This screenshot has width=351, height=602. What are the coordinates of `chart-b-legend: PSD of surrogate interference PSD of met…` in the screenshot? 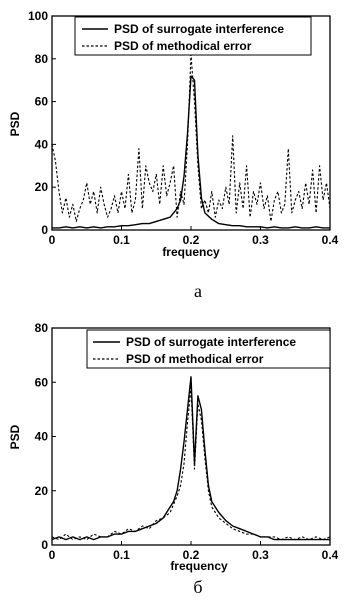 It's located at (208, 349).